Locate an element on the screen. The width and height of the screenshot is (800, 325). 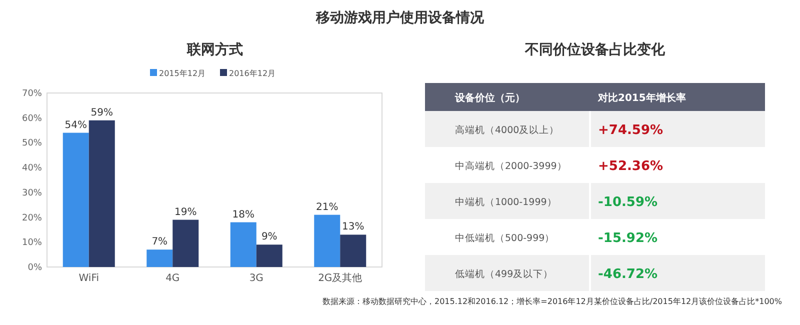
y-tick-label: 70% is located at coordinates (32, 94).